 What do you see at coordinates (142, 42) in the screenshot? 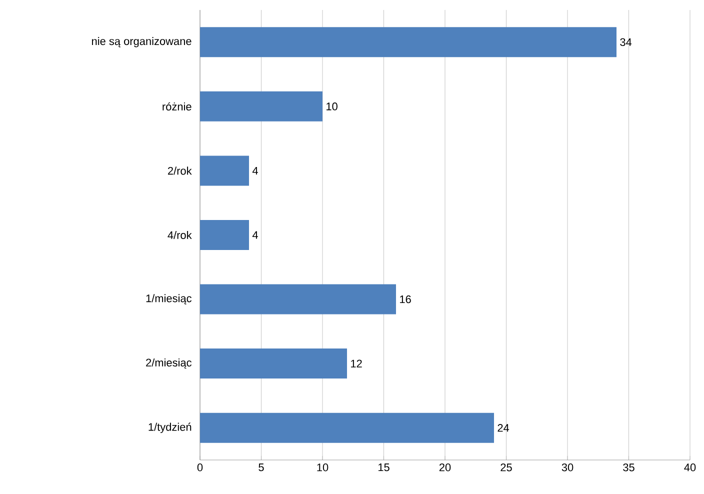
I see `y-tick-label: nie są organizowane` at bounding box center [142, 42].